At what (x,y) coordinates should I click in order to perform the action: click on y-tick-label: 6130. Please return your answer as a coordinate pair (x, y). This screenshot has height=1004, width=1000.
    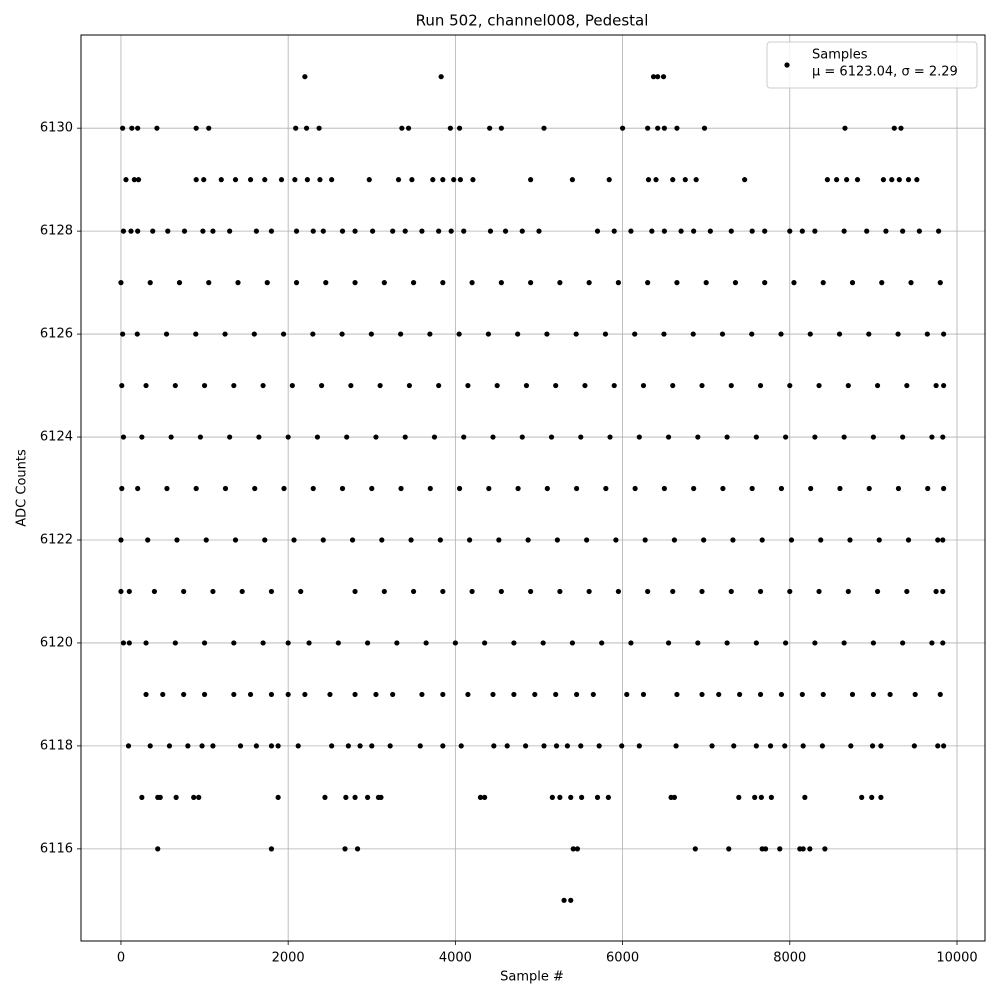
    Looking at the image, I should click on (56, 128).